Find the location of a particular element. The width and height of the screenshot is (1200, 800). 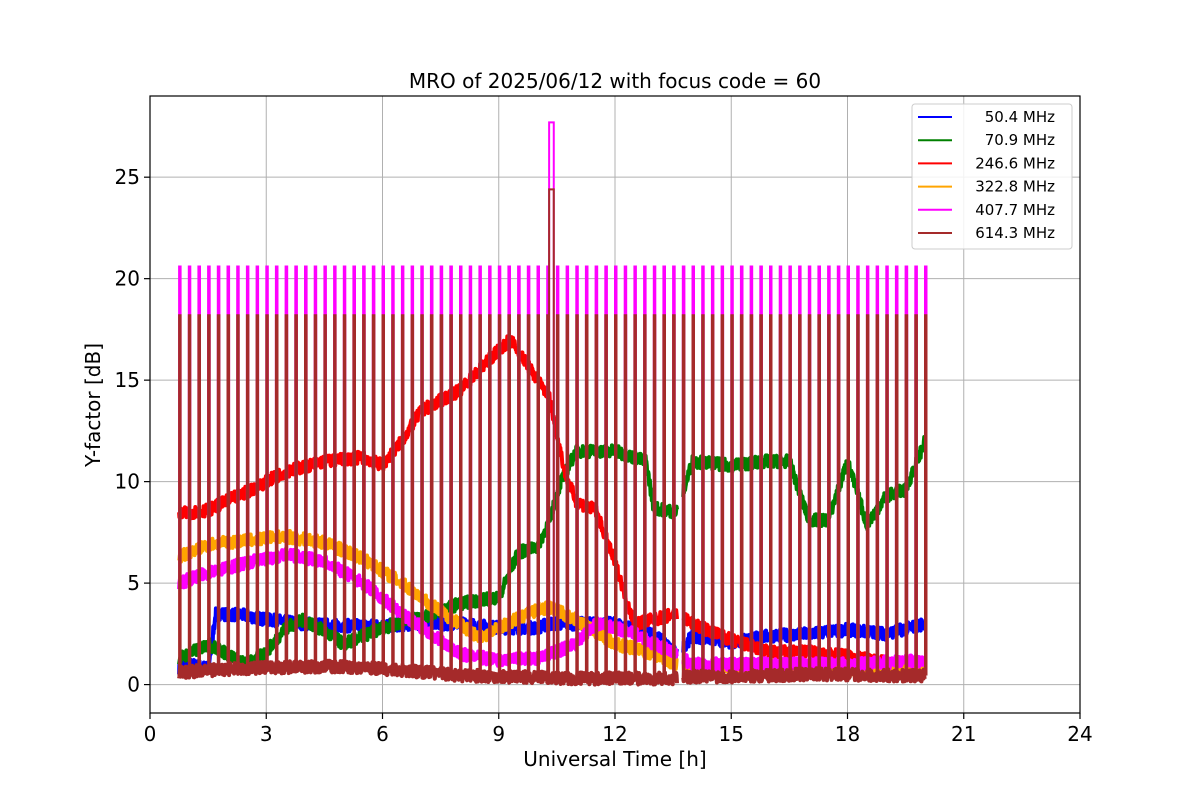

y-axis-label: Y-factor [dB] is located at coordinates (93, 405).